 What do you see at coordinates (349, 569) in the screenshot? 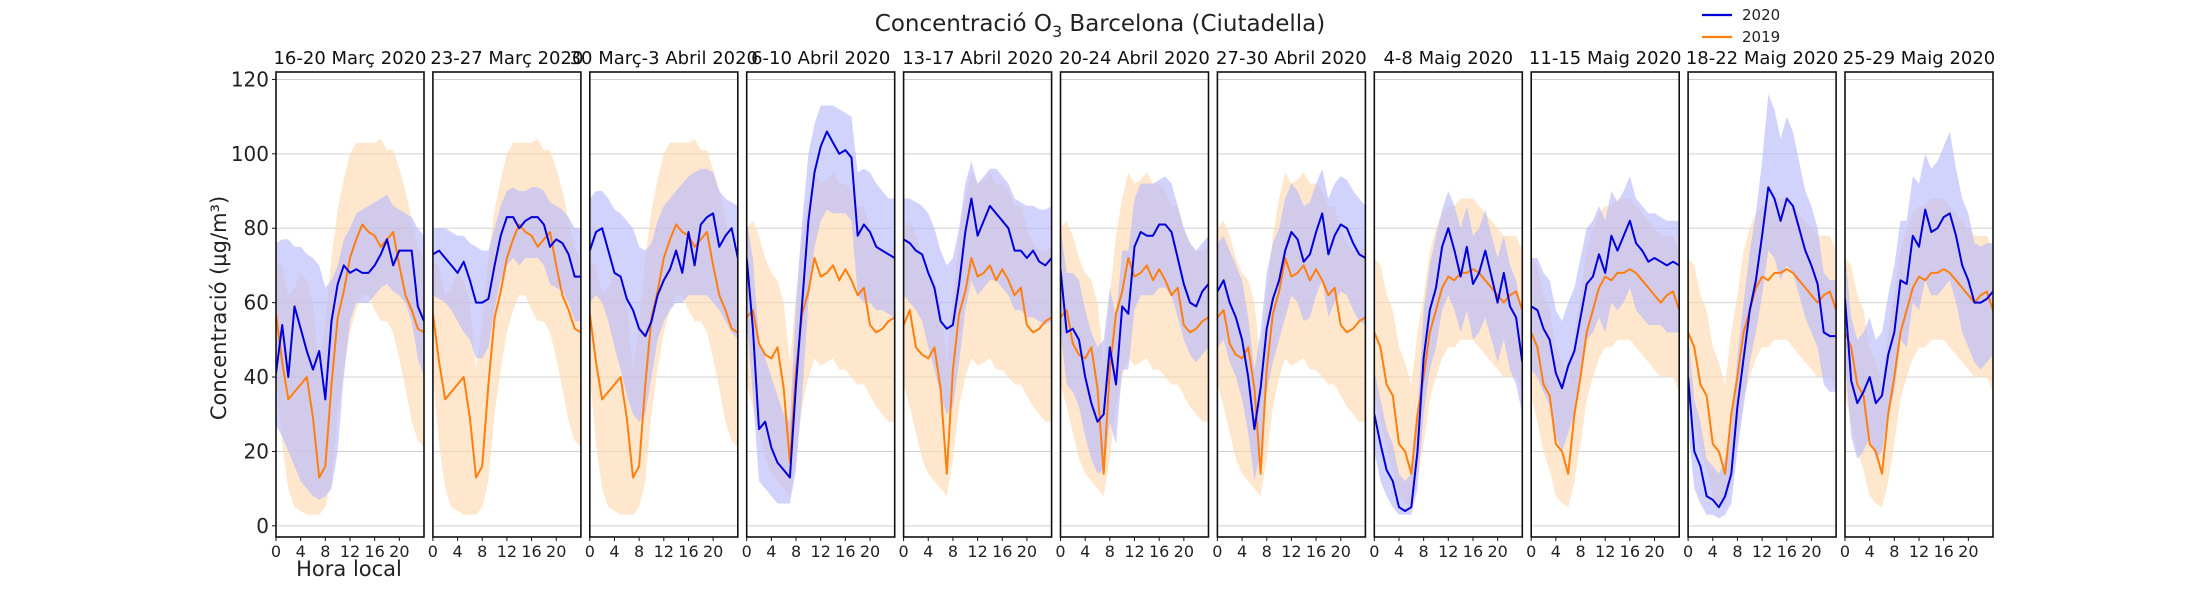
I see `x-axis-label: Hora local` at bounding box center [349, 569].